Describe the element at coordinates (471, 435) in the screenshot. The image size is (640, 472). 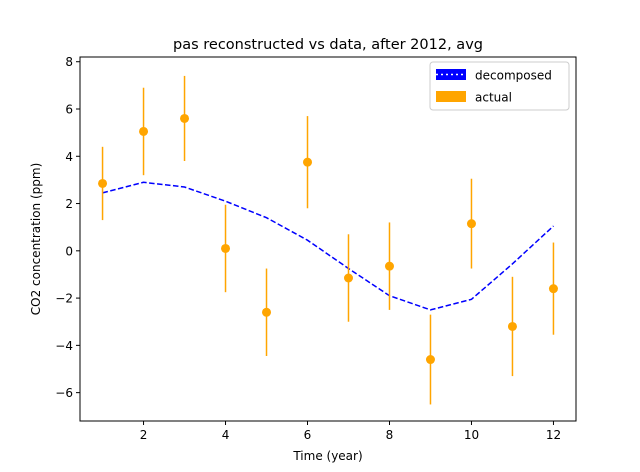
I see `x-tick-label: 10` at that location.